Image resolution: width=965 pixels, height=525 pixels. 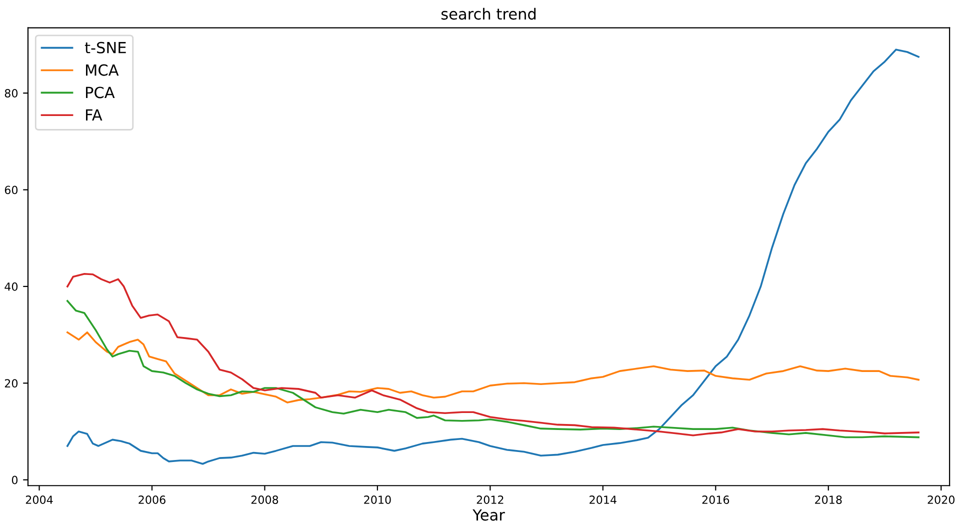 What do you see at coordinates (11, 190) in the screenshot?
I see `y-tick-label: 60` at bounding box center [11, 190].